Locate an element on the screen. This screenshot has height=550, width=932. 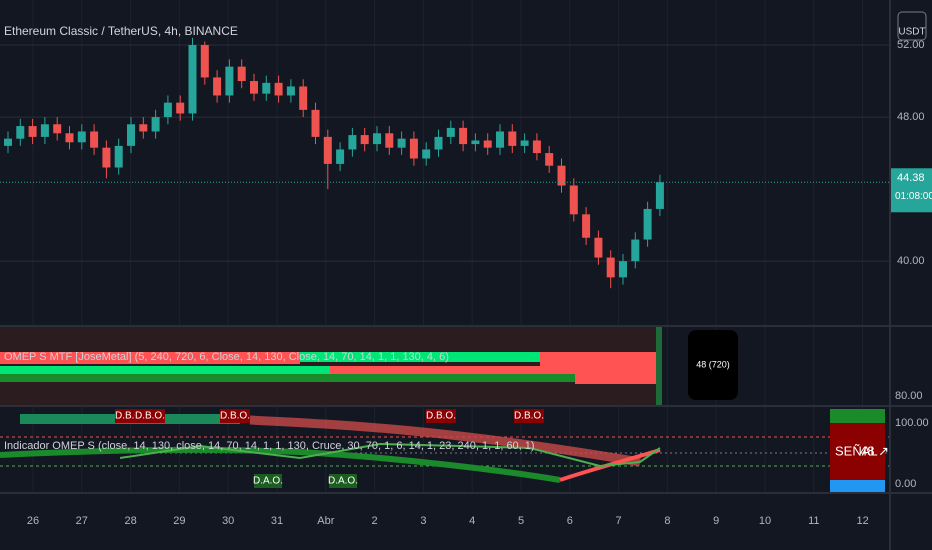
x-tick-label: 12 is located at coordinates (862, 521).